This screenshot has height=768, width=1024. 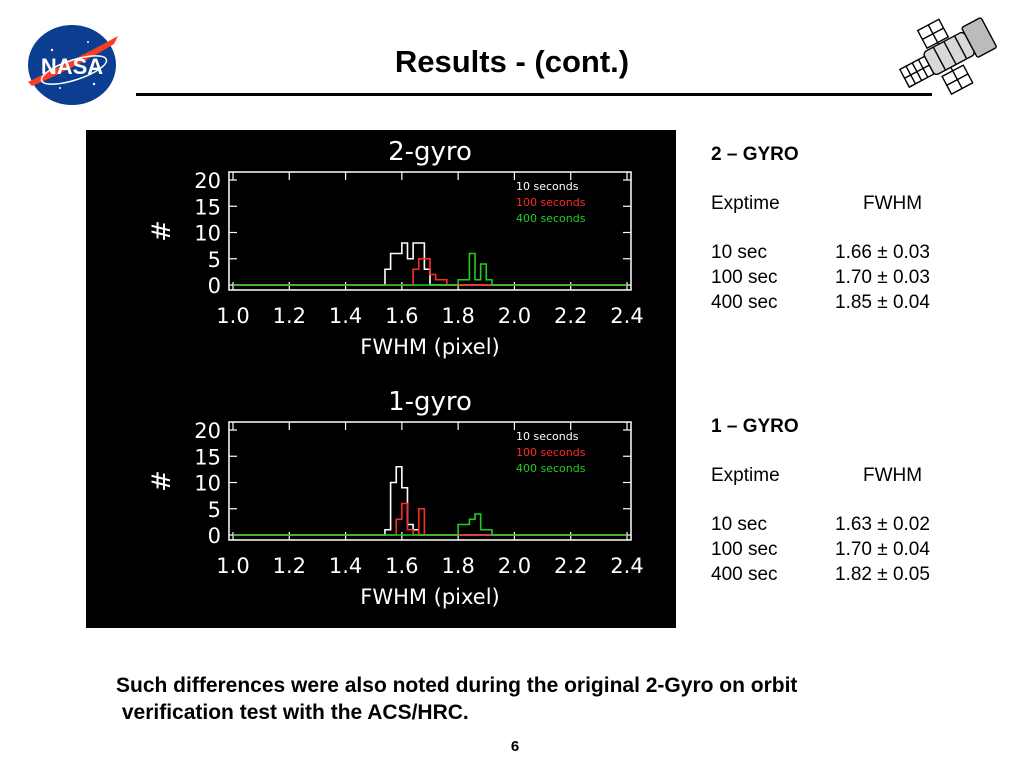 I want to click on stats-row: 100 sec 1.70 ± 0.04, so click(x=820, y=549).